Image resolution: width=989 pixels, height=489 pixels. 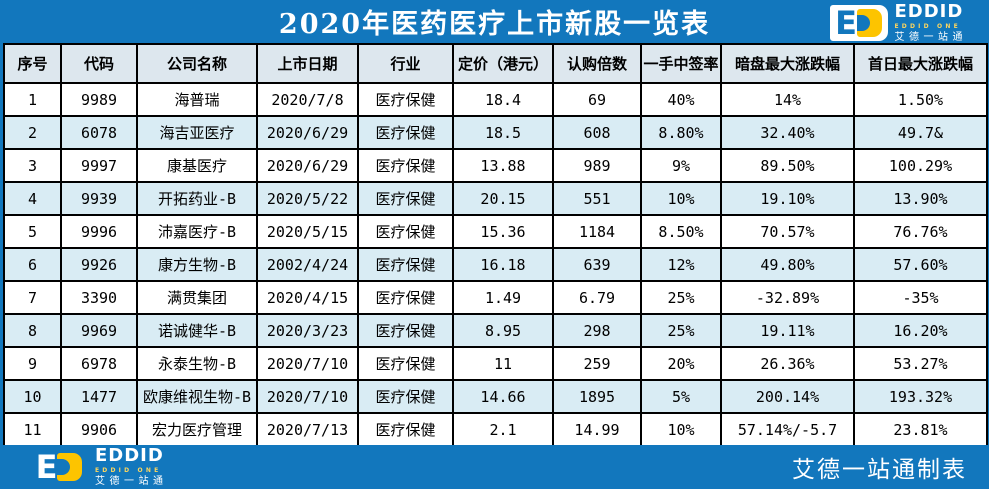 I want to click on col-header-industry: 行业, so click(x=405, y=63).